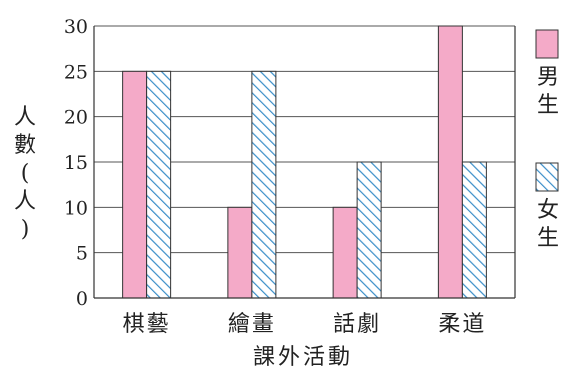  What do you see at coordinates (252, 324) in the screenshot?
I see `x-category-label: 繪畫` at bounding box center [252, 324].